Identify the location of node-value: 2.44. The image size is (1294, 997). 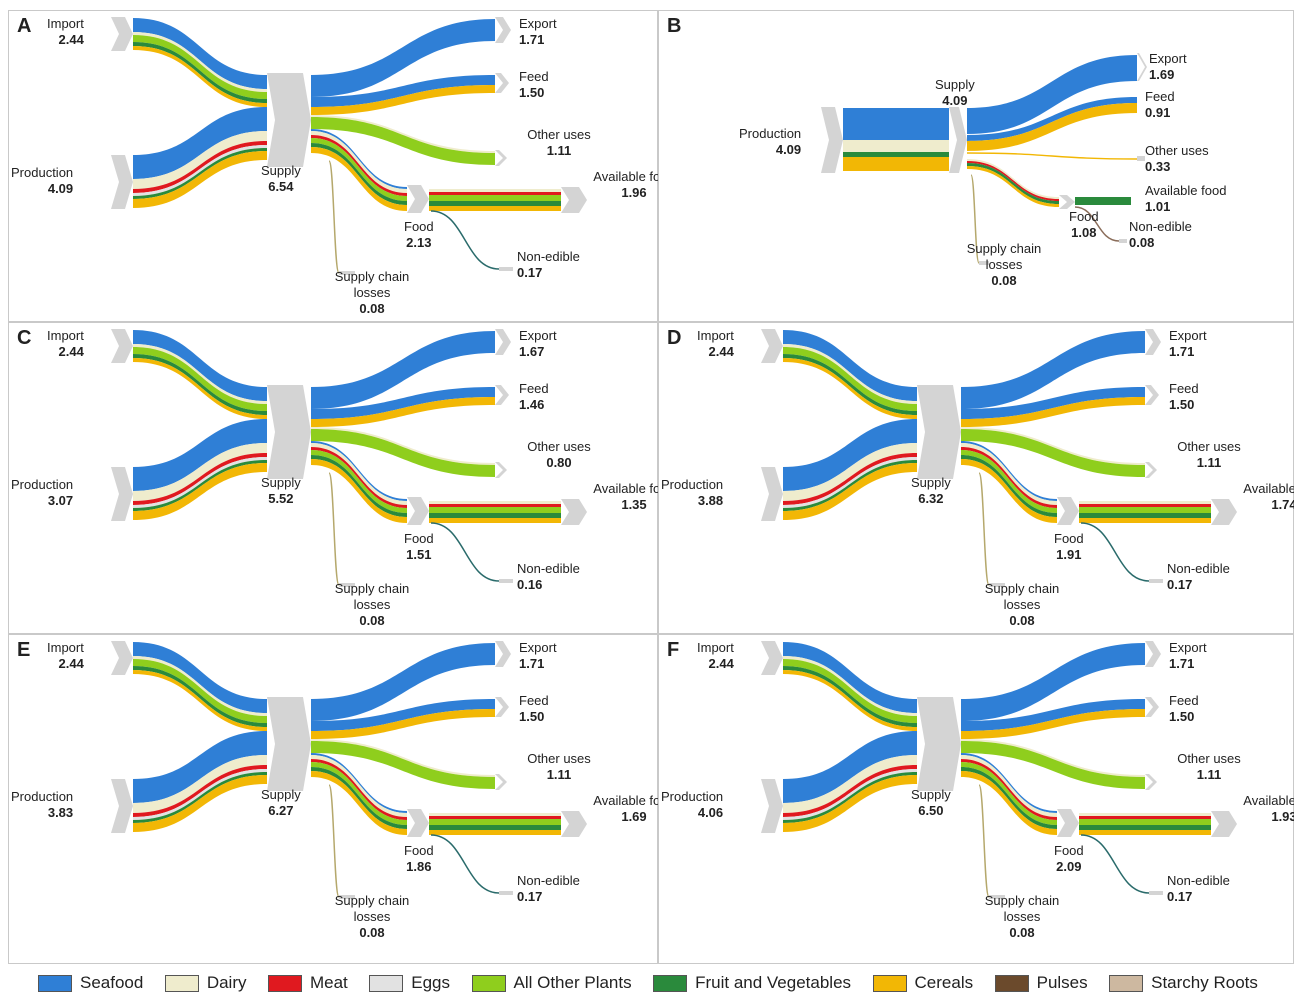
(71, 351).